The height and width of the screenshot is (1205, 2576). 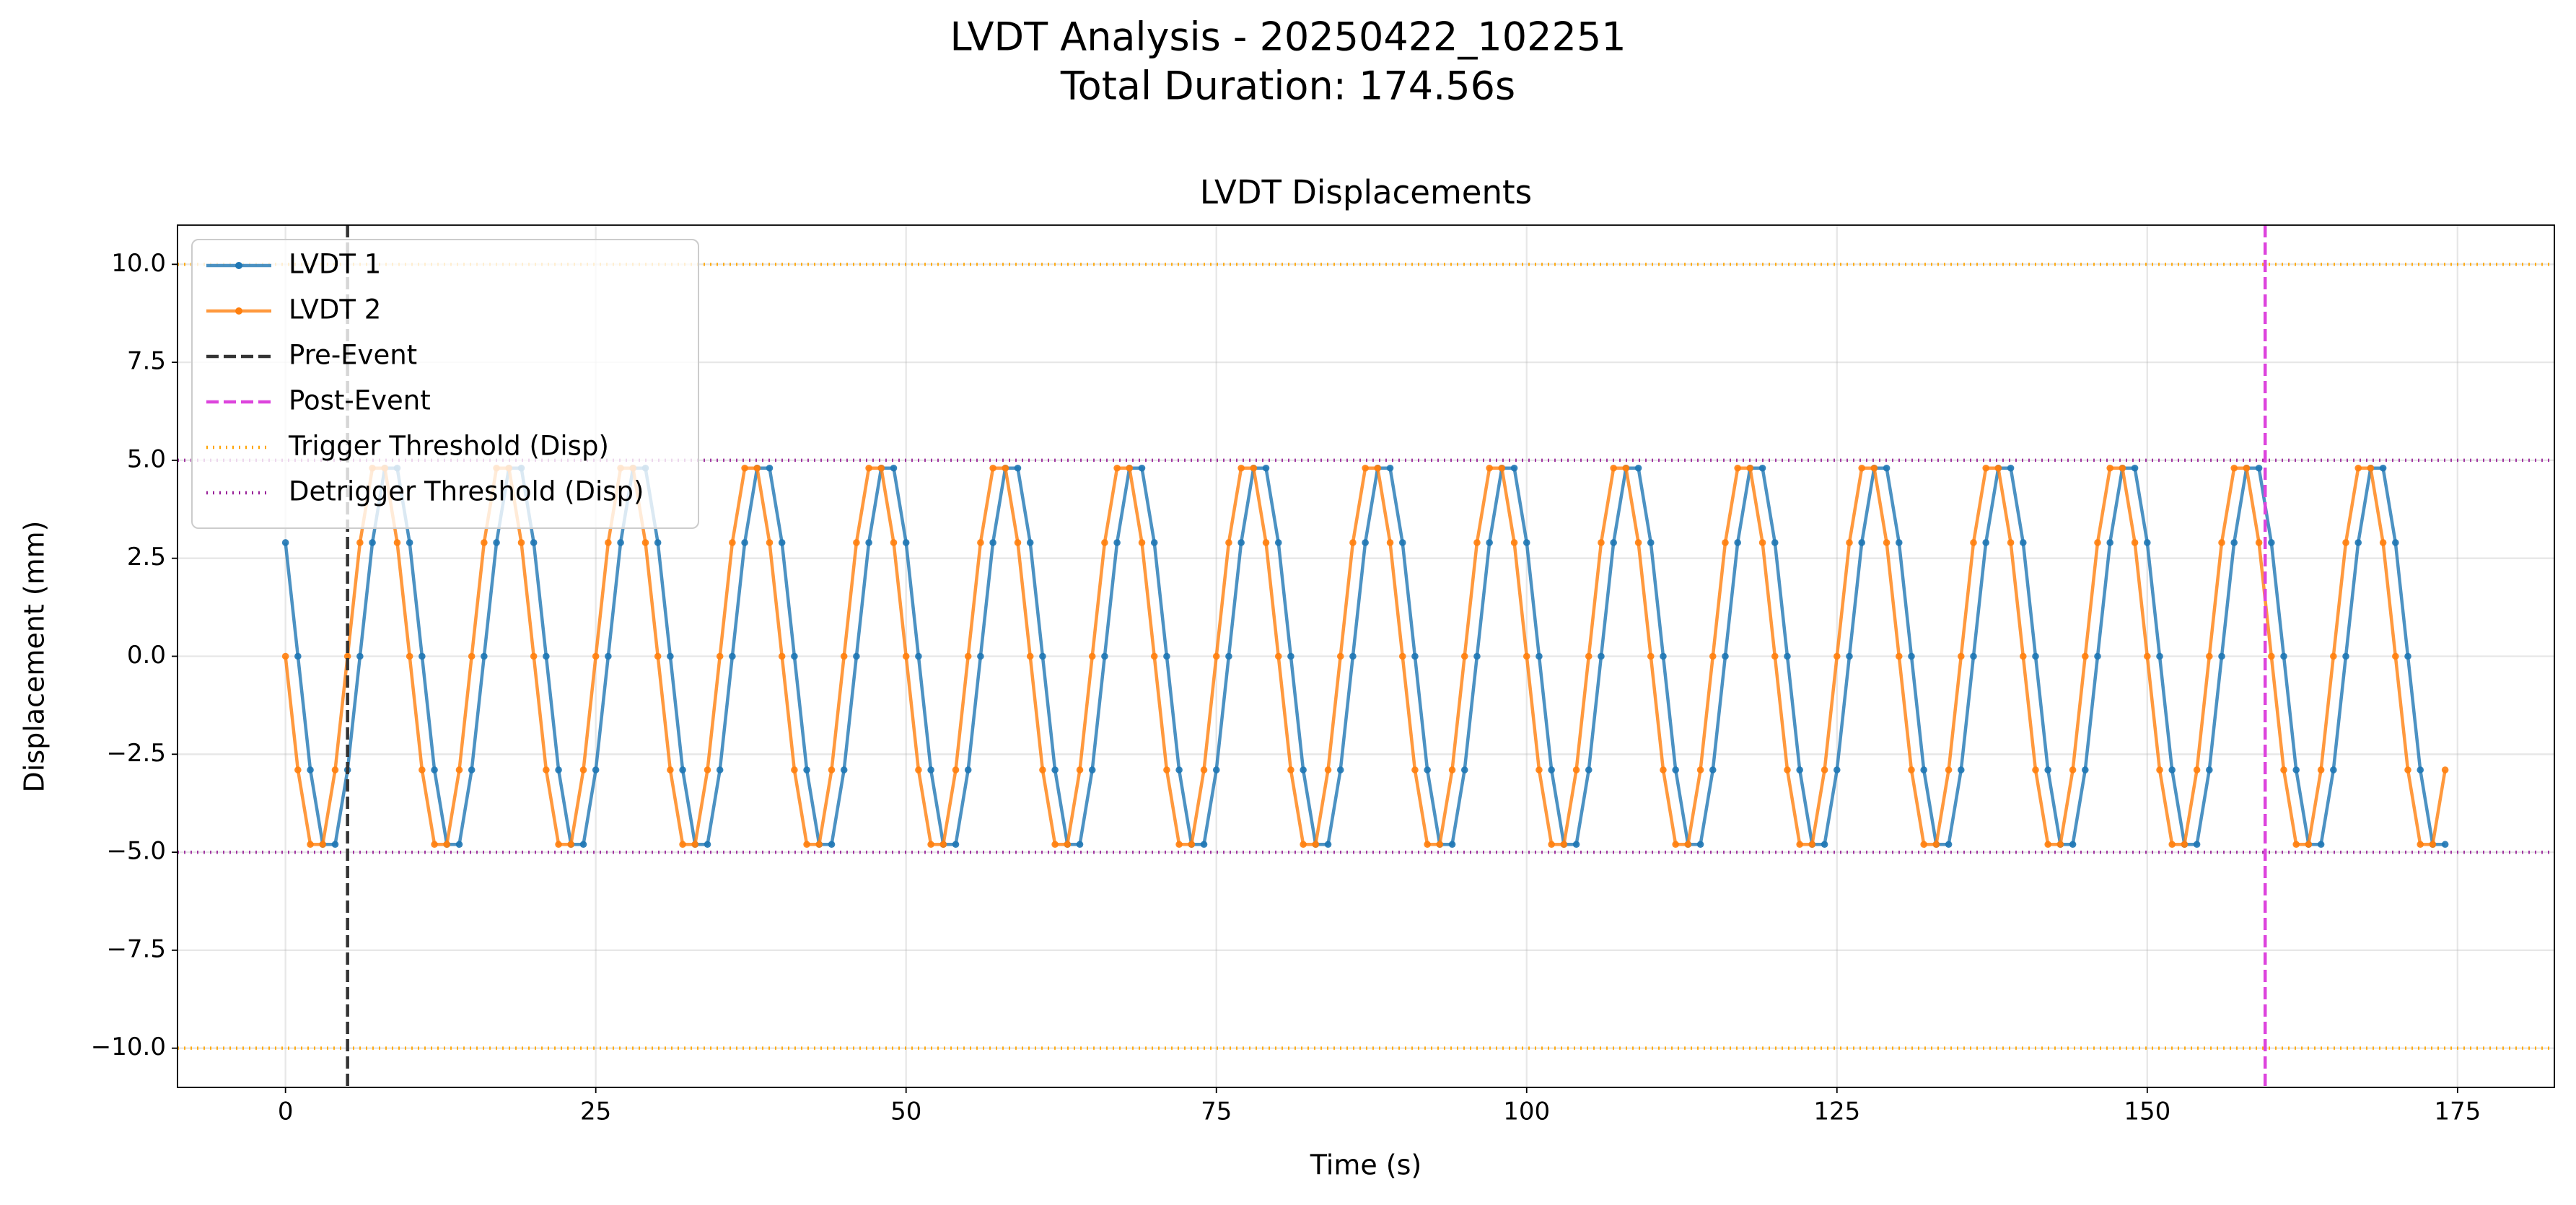 I want to click on x-tick-label: 25, so click(x=595, y=1111).